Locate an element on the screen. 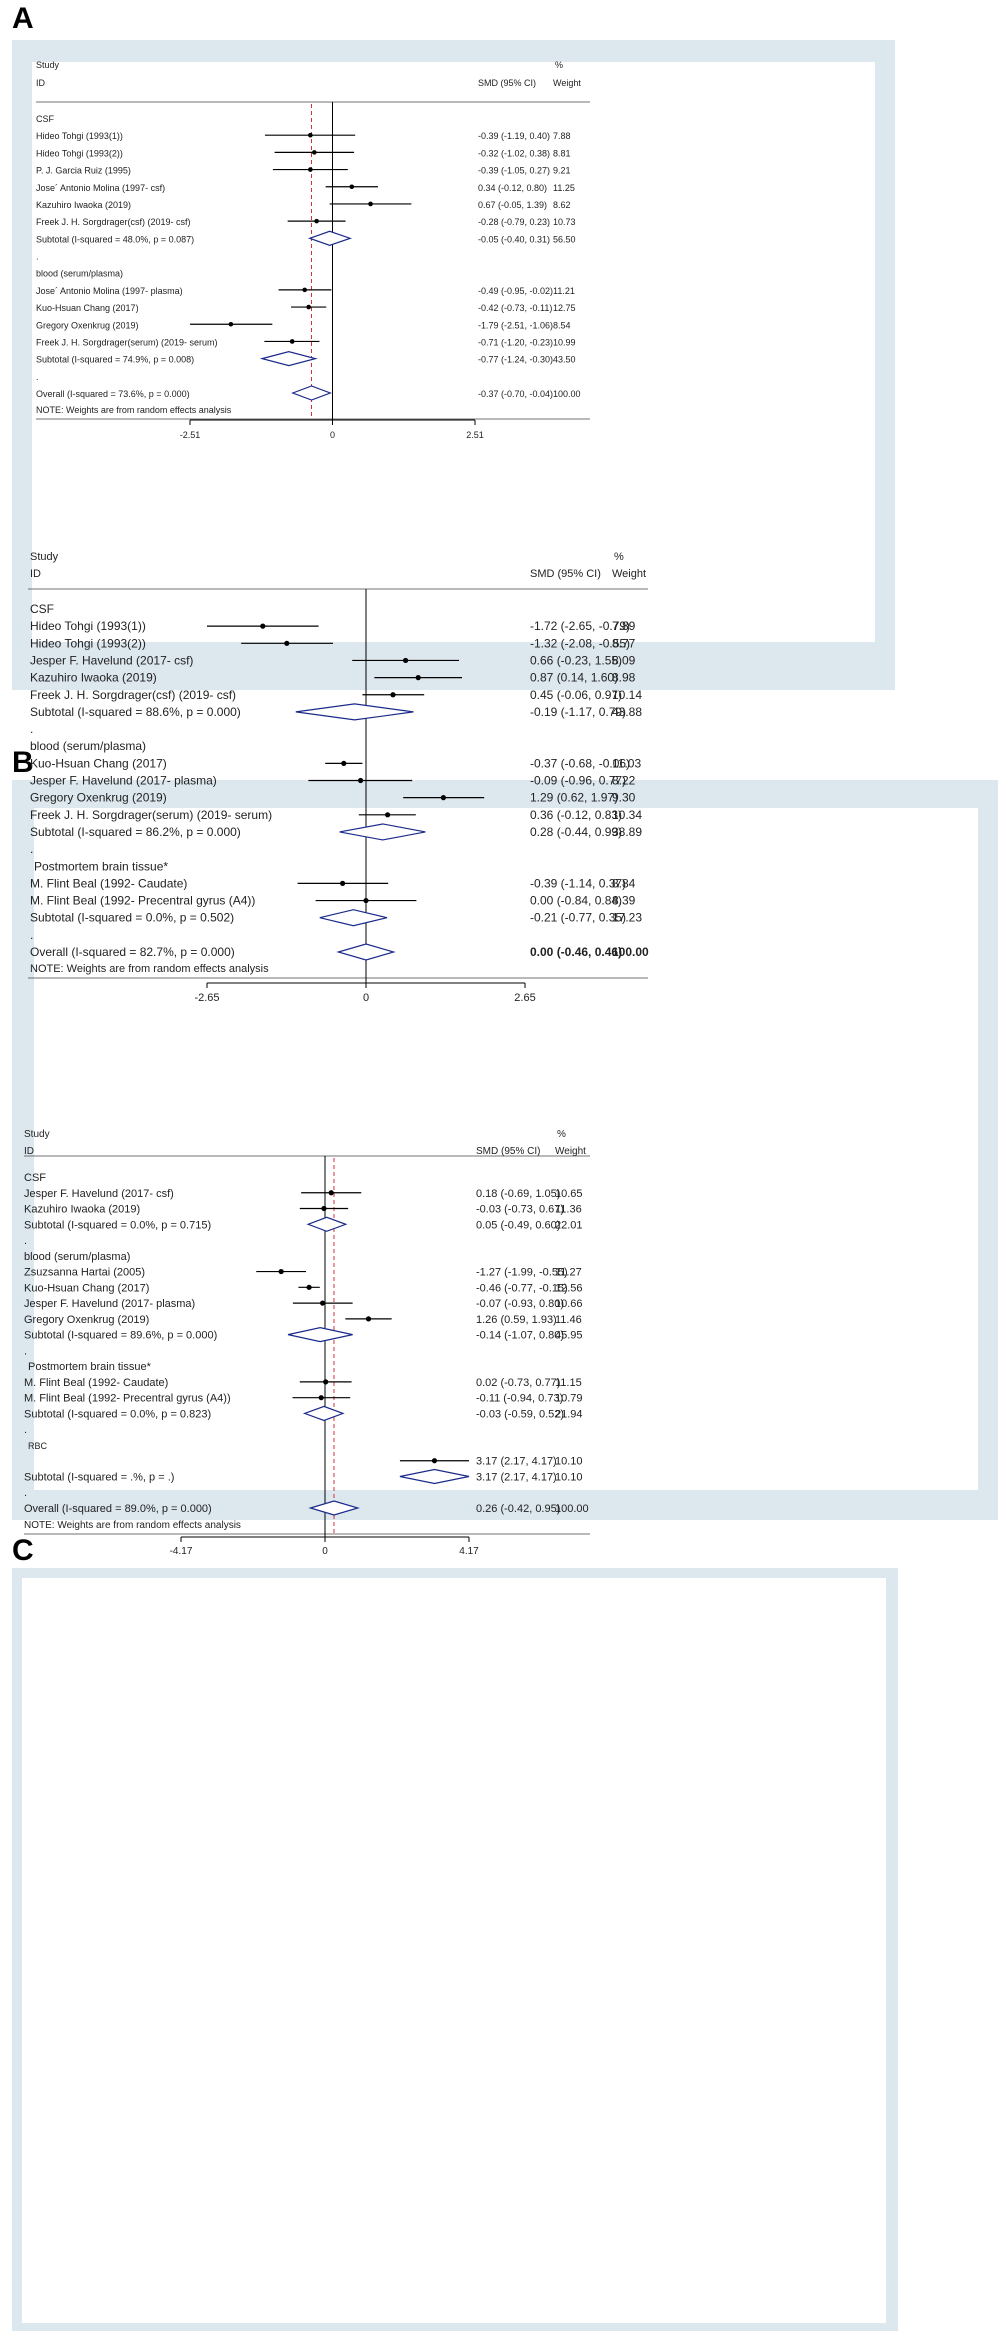 Image resolution: width=998 pixels, height=2337 pixels. row-label-study: Freek J. H. Sorgdrager(csf) (2019- csf) is located at coordinates (133, 695).